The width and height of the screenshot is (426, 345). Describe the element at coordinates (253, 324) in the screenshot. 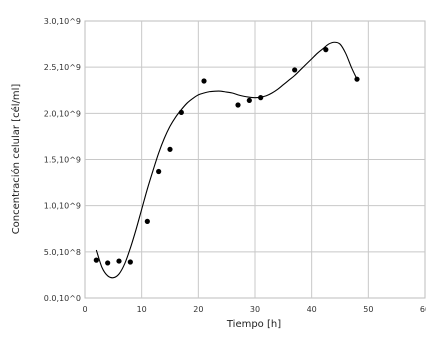

I see `x-axis-label: Tiempo [h]` at that location.